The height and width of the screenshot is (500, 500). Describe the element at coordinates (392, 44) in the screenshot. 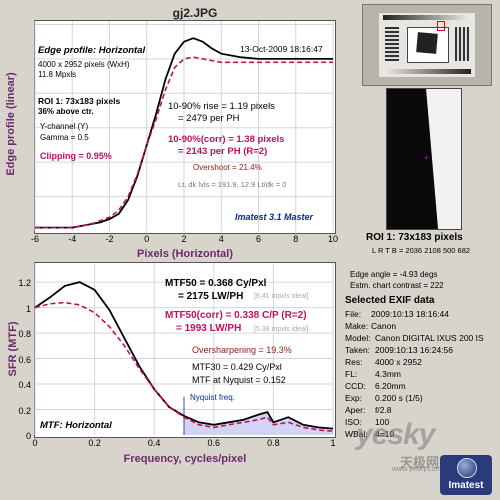

I see `thumb-left-bars` at that location.